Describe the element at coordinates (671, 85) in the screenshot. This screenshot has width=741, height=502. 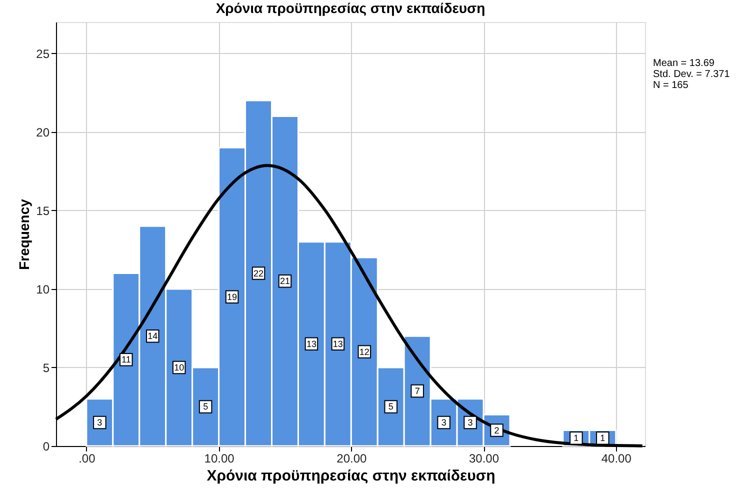
I see `text: N = 165` at that location.